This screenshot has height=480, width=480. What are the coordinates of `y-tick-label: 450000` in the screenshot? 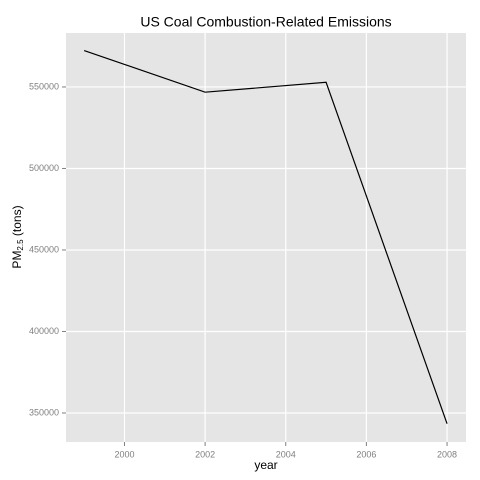 It's located at (44, 249).